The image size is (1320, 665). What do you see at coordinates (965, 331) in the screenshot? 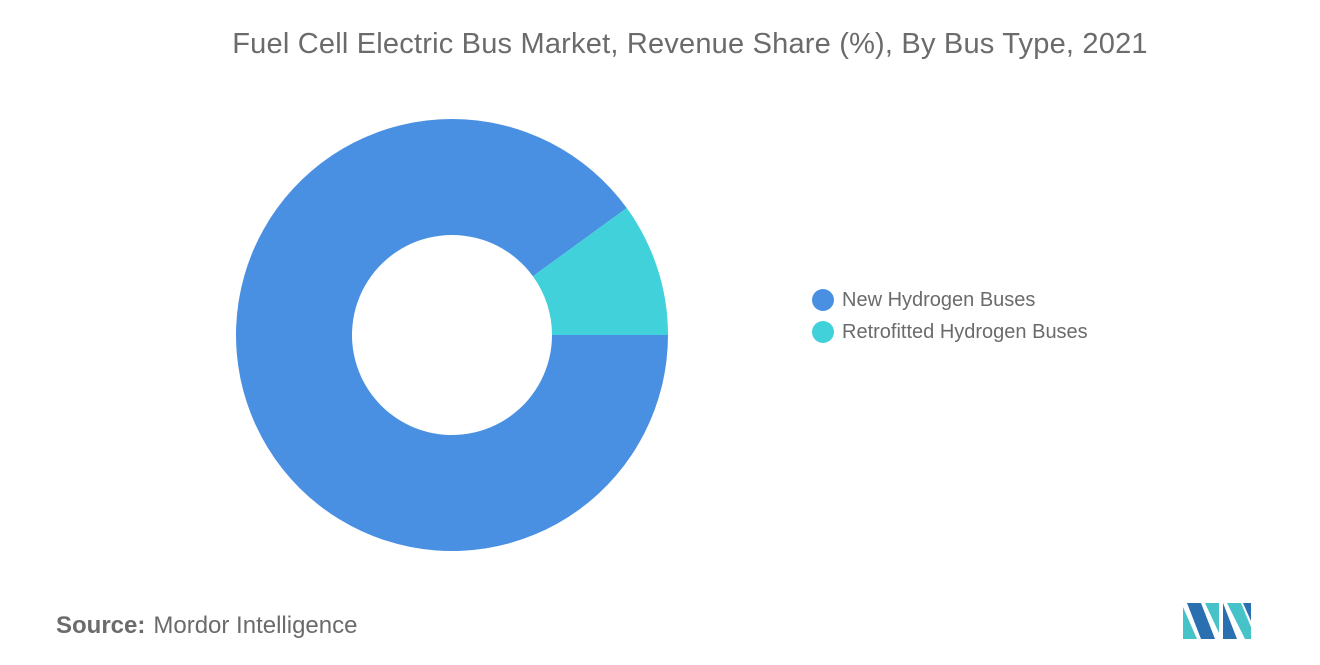
I see `legend-label-retrofitted-hydrogen-buses: Retrofitted Hydrogen Buses` at bounding box center [965, 331].